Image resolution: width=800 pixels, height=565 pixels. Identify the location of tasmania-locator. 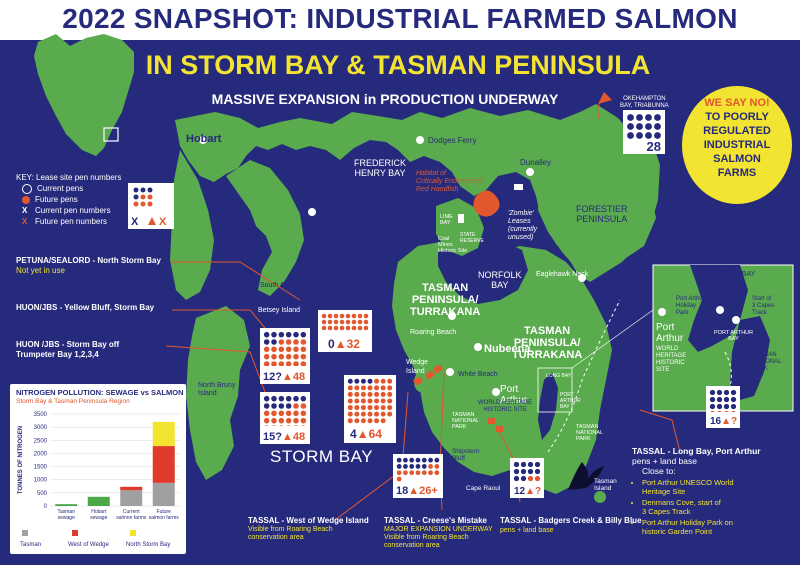
(111, 134).